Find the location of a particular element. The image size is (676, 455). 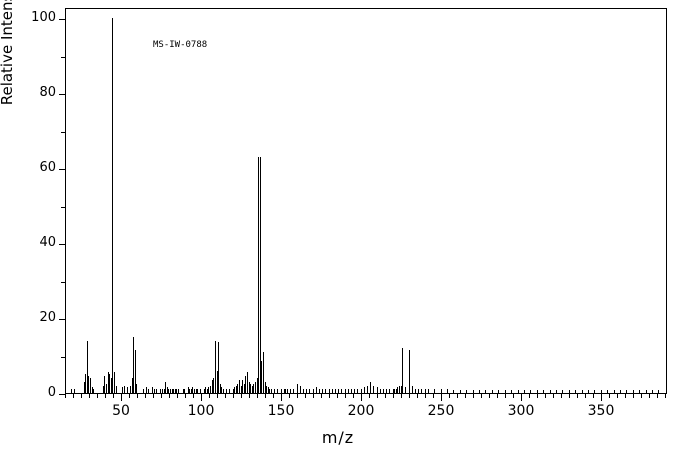

y-tick-label: 80 is located at coordinates (47, 93).